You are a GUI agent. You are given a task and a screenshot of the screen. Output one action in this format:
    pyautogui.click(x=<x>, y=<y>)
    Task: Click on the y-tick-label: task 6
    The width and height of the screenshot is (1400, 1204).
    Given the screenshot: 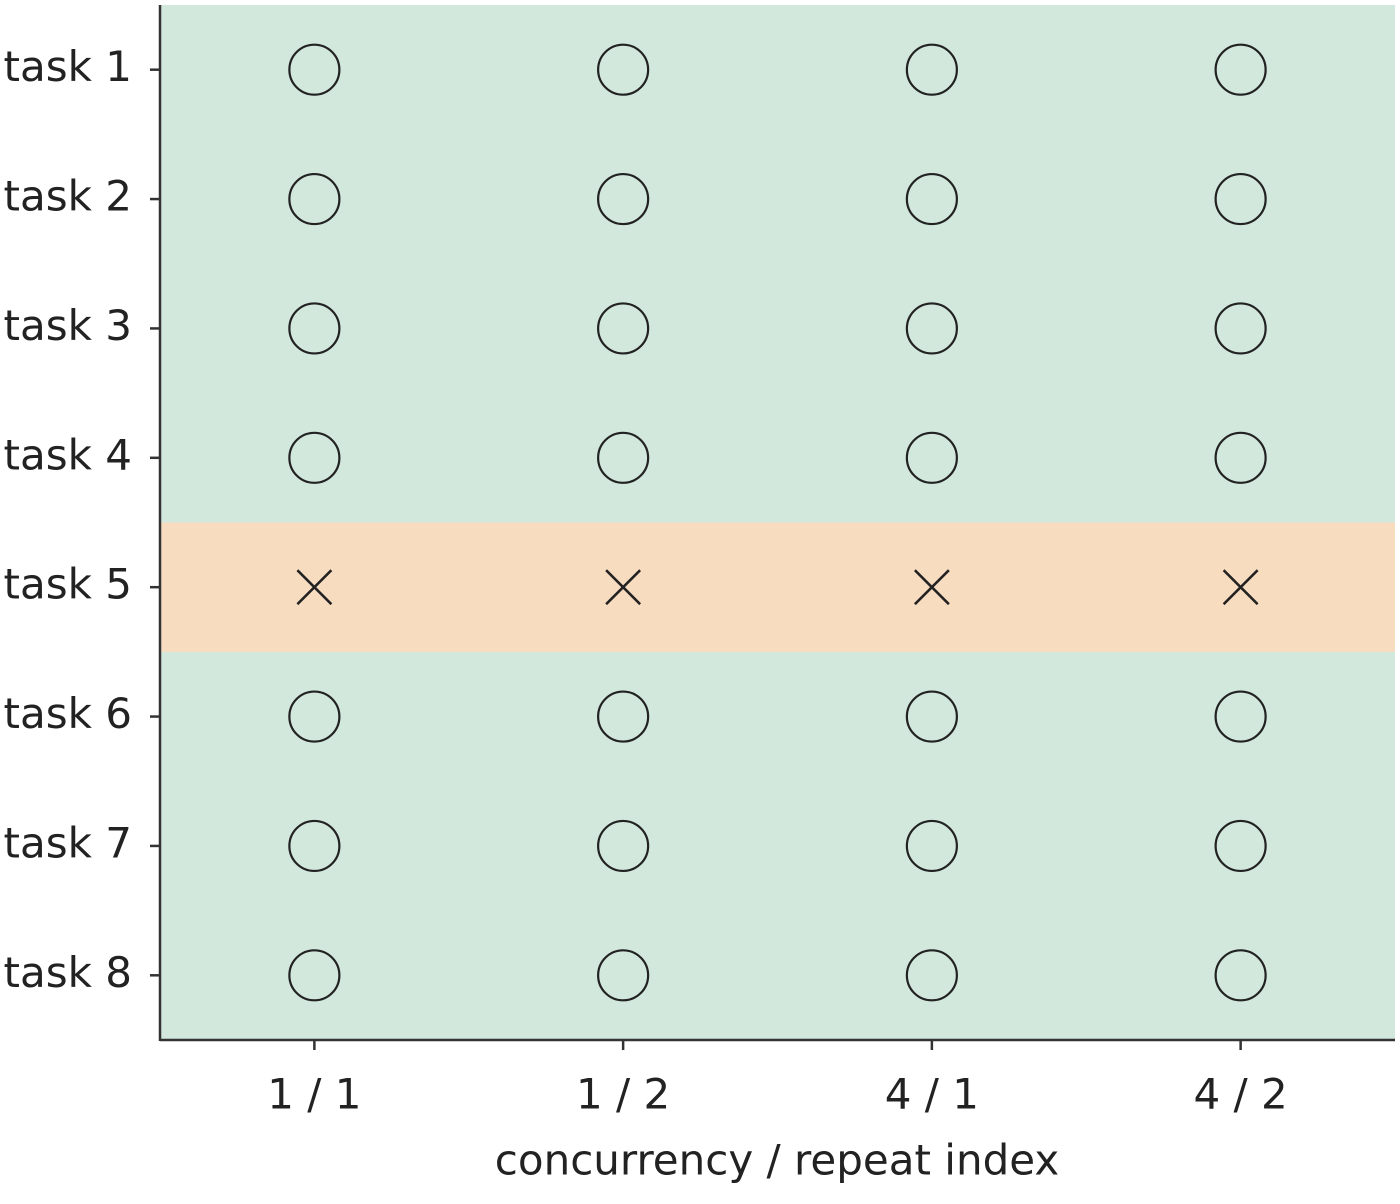 What is the action you would take?
    pyautogui.click(x=68, y=713)
    